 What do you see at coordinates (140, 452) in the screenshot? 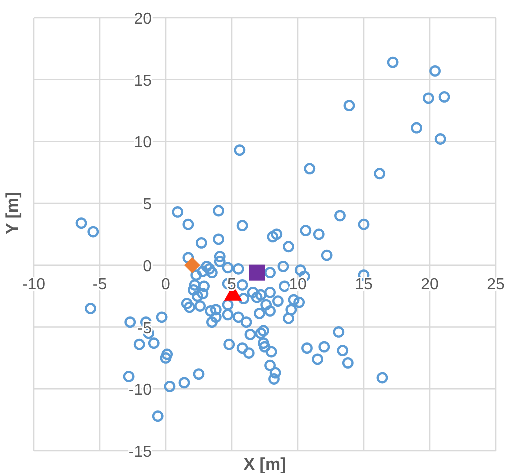
I see `y-tick-label: -15` at bounding box center [140, 452].